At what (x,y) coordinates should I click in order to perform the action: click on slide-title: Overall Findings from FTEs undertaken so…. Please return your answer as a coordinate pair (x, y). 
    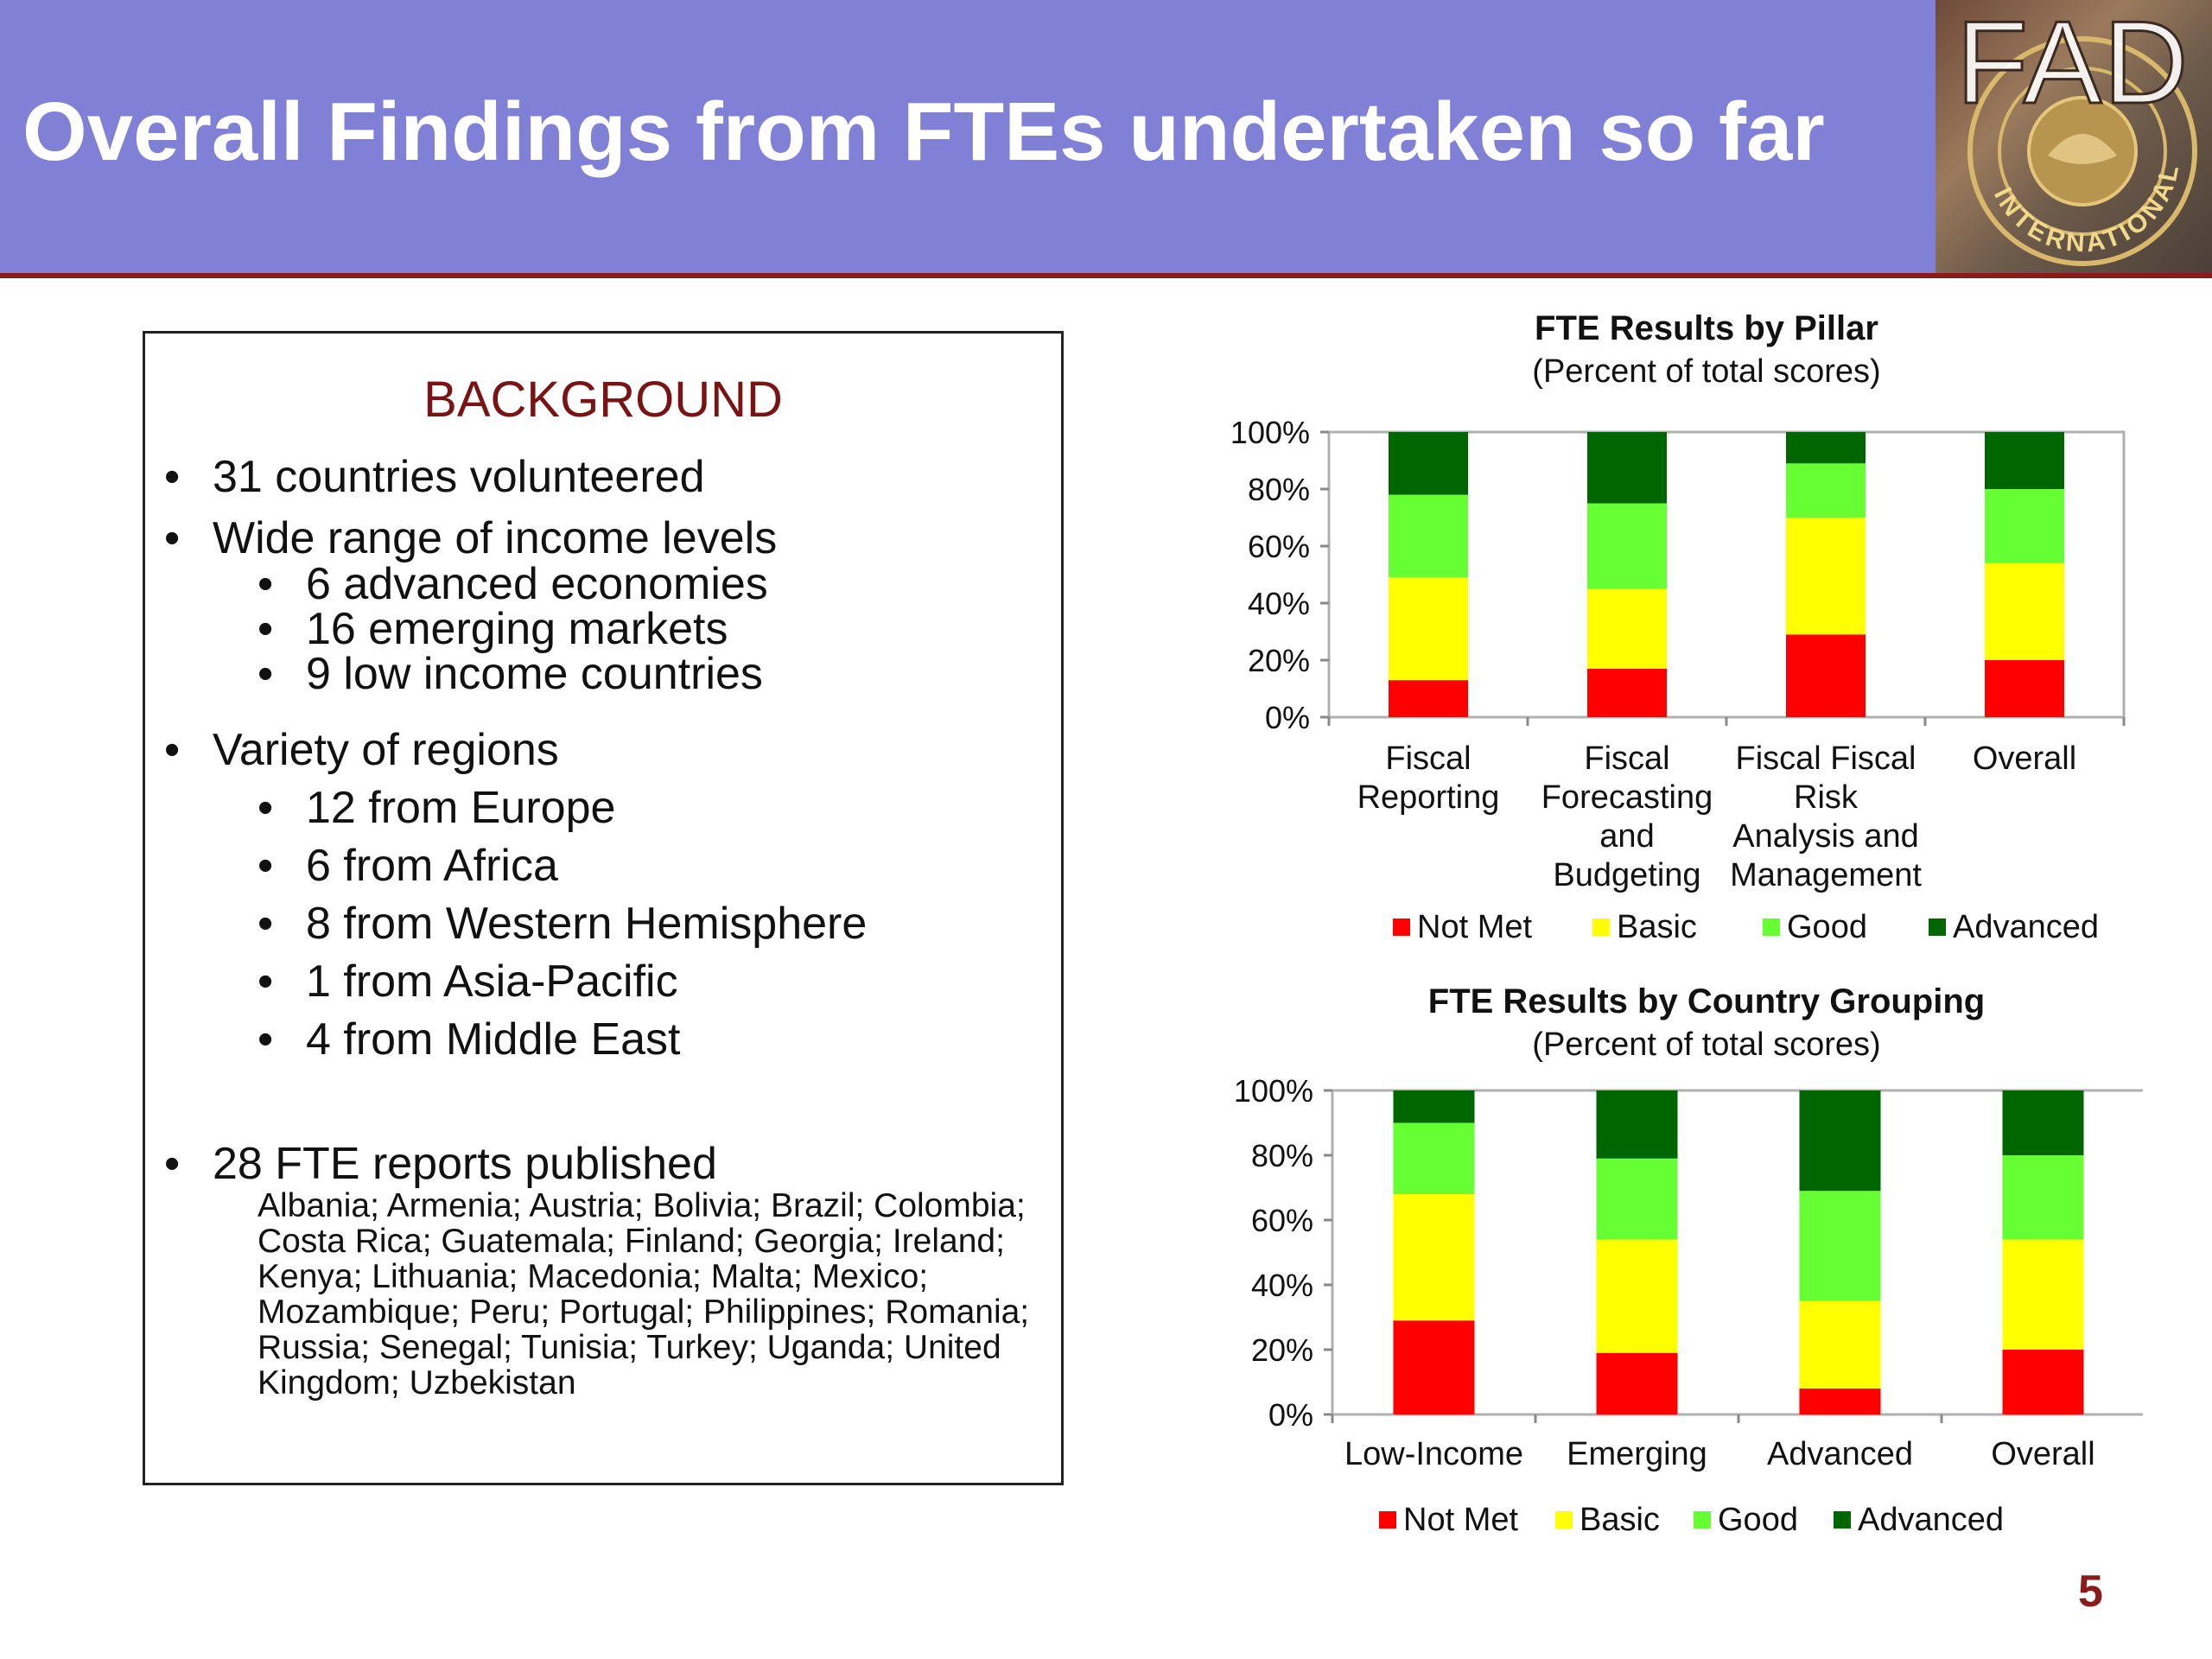
    Looking at the image, I should click on (923, 132).